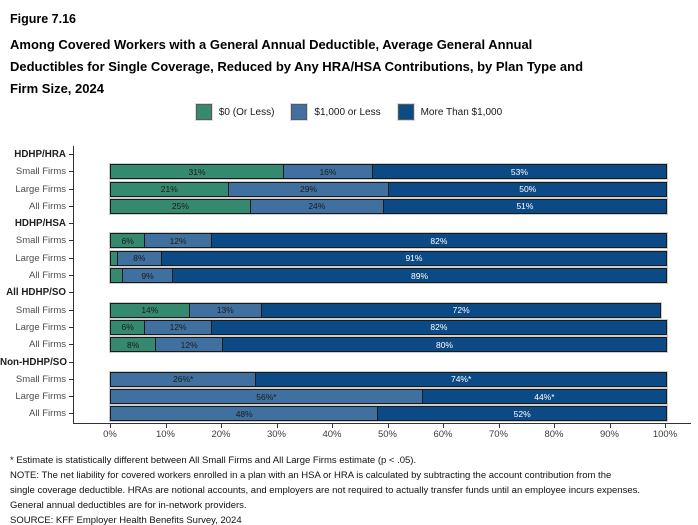 This screenshot has height=525, width=698. I want to click on bar-segment: 16%, so click(327, 172).